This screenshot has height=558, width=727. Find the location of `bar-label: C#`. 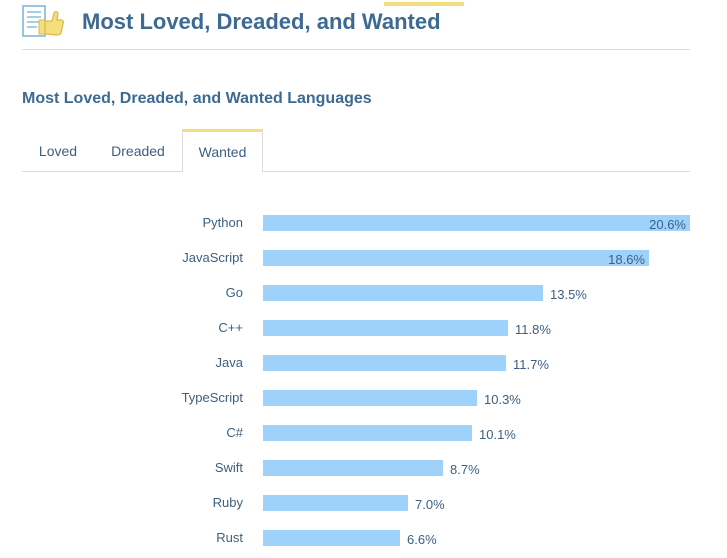

bar-label: C# is located at coordinates (234, 432).